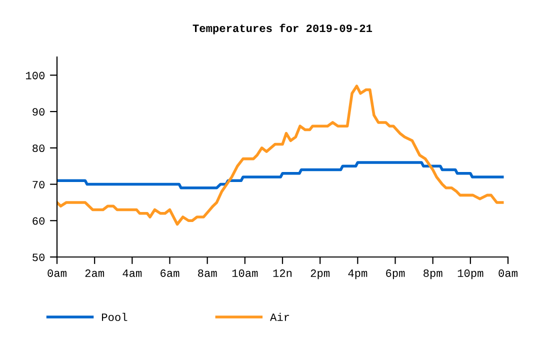 The height and width of the screenshot is (340, 540). I want to click on x-tick-label: 10am, so click(245, 273).